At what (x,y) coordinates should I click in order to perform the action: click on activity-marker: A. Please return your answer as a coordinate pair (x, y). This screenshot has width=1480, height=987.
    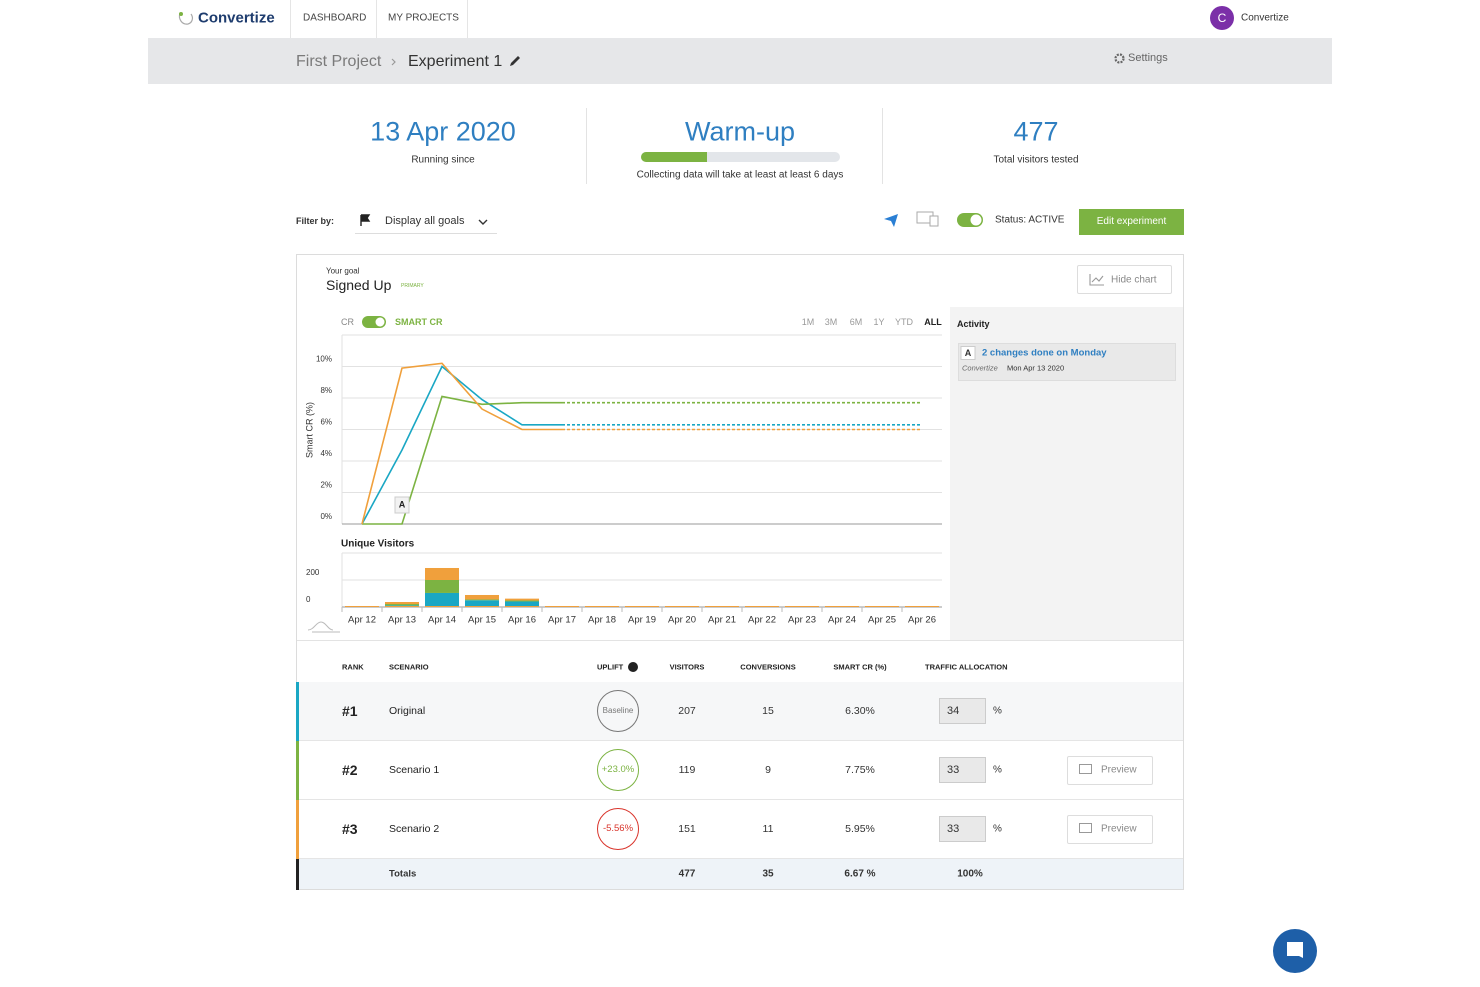
    Looking at the image, I should click on (968, 353).